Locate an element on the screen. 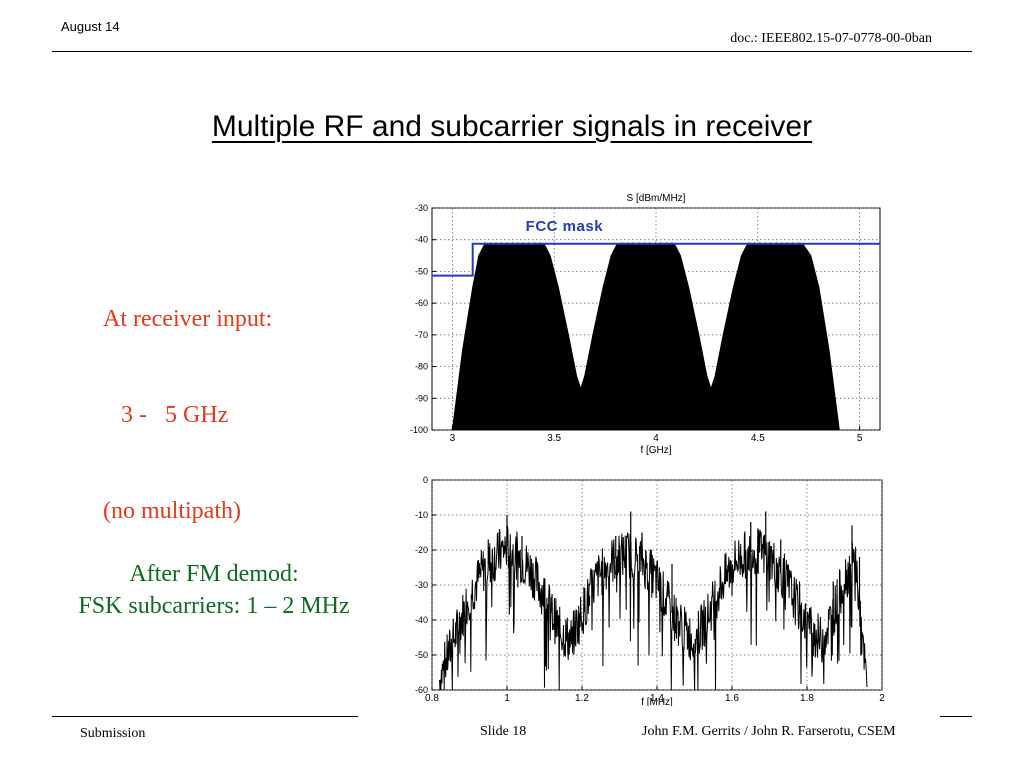 This screenshot has height=768, width=1024. y-tick-label: -90 is located at coordinates (421, 398).